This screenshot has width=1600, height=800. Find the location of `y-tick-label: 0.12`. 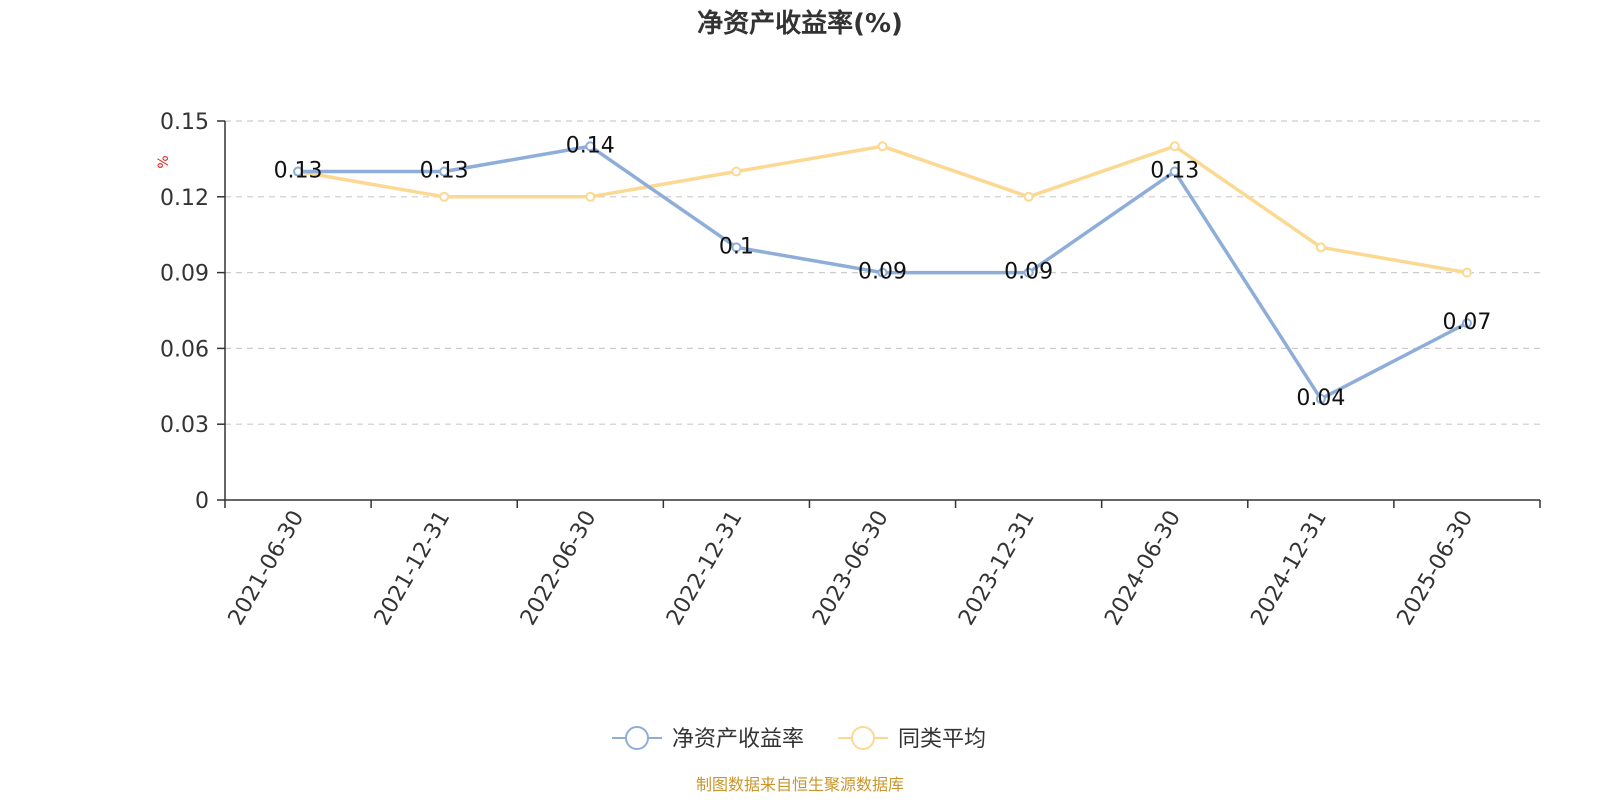

y-tick-label: 0.12 is located at coordinates (184, 198).